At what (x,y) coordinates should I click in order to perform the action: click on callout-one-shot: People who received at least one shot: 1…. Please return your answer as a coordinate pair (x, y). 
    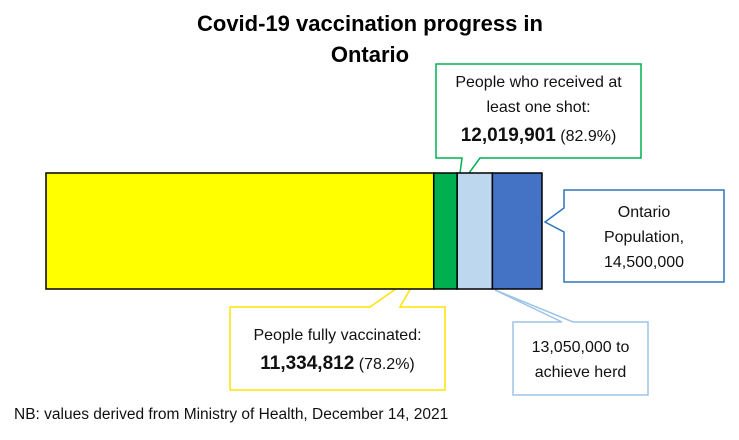
    Looking at the image, I should click on (538, 109).